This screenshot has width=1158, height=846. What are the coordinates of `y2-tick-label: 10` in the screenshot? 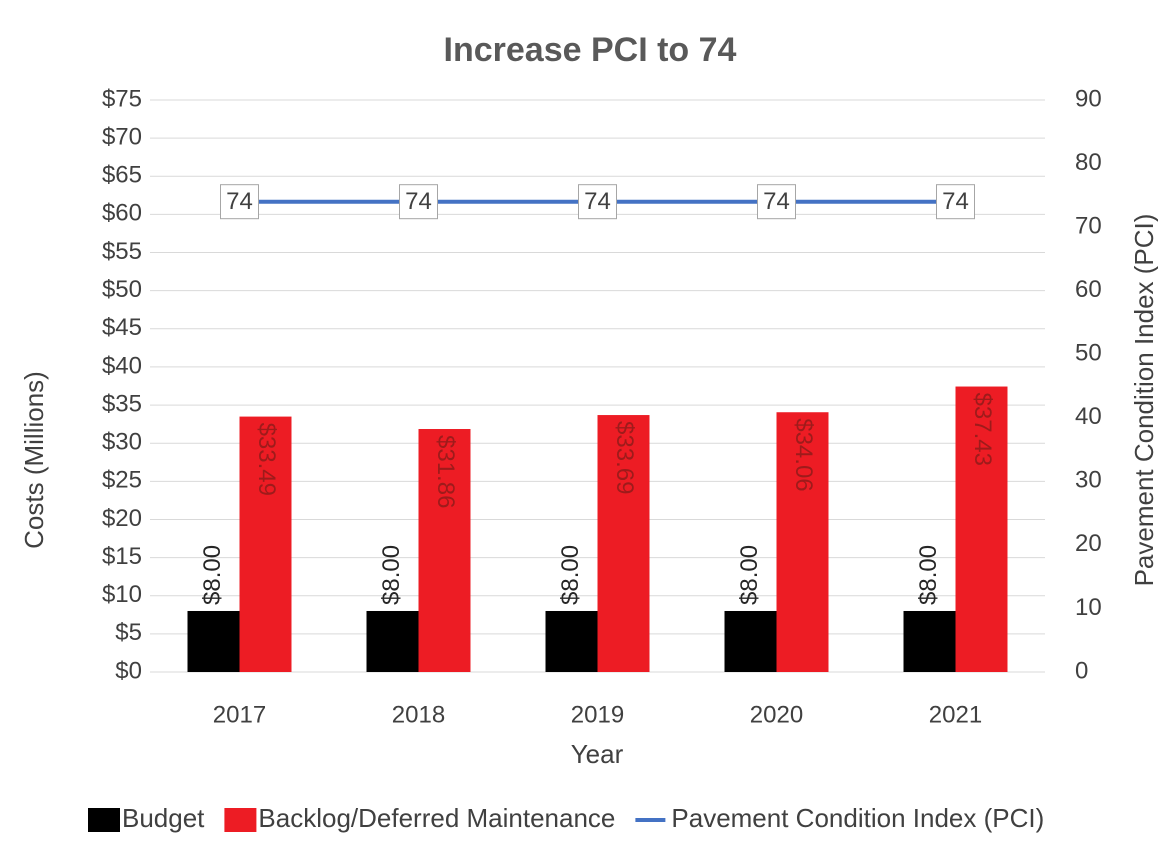 It's located at (1088, 607).